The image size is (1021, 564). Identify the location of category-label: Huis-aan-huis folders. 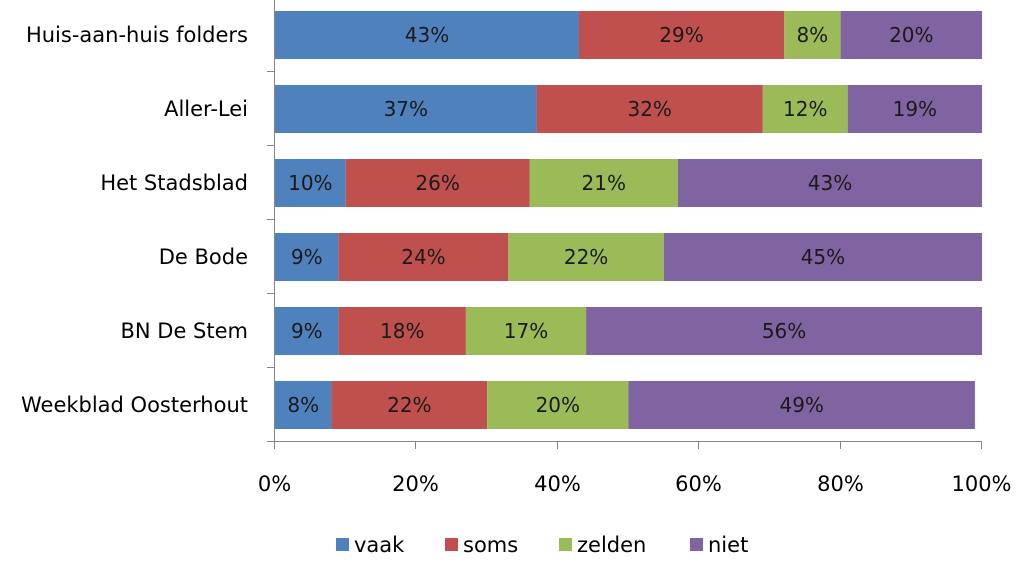
(137, 35).